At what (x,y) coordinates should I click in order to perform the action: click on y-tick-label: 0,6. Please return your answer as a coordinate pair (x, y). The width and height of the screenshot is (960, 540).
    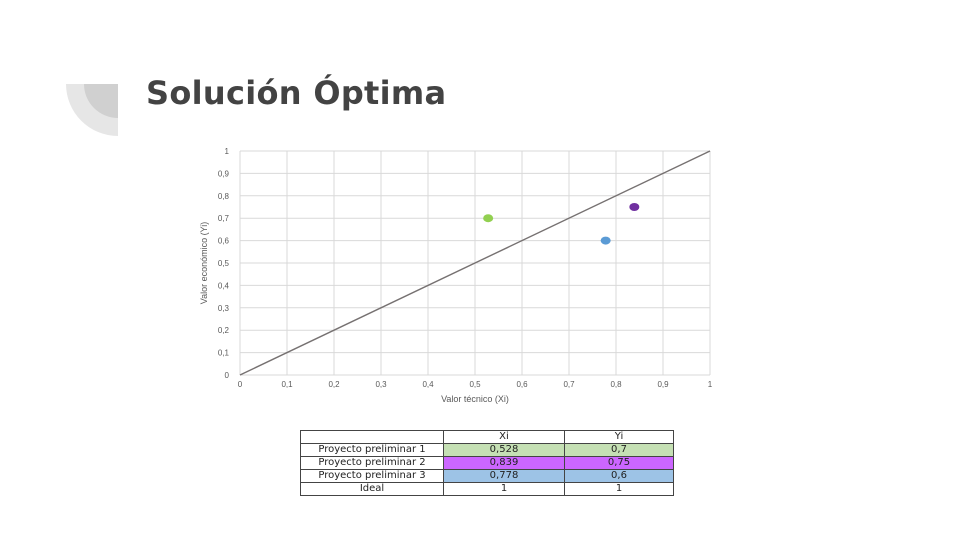
    Looking at the image, I should click on (224, 241).